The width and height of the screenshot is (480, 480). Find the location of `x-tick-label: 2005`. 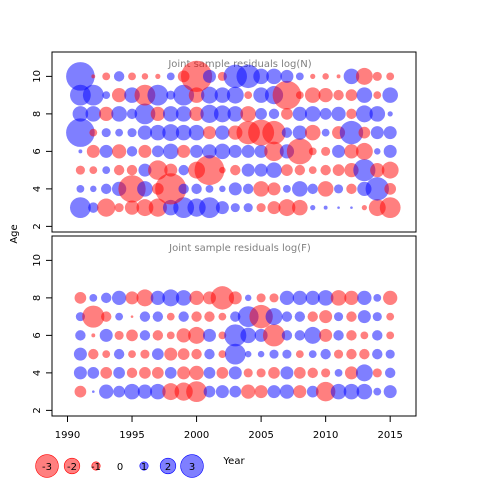

x-tick-label: 2005 is located at coordinates (260, 435).